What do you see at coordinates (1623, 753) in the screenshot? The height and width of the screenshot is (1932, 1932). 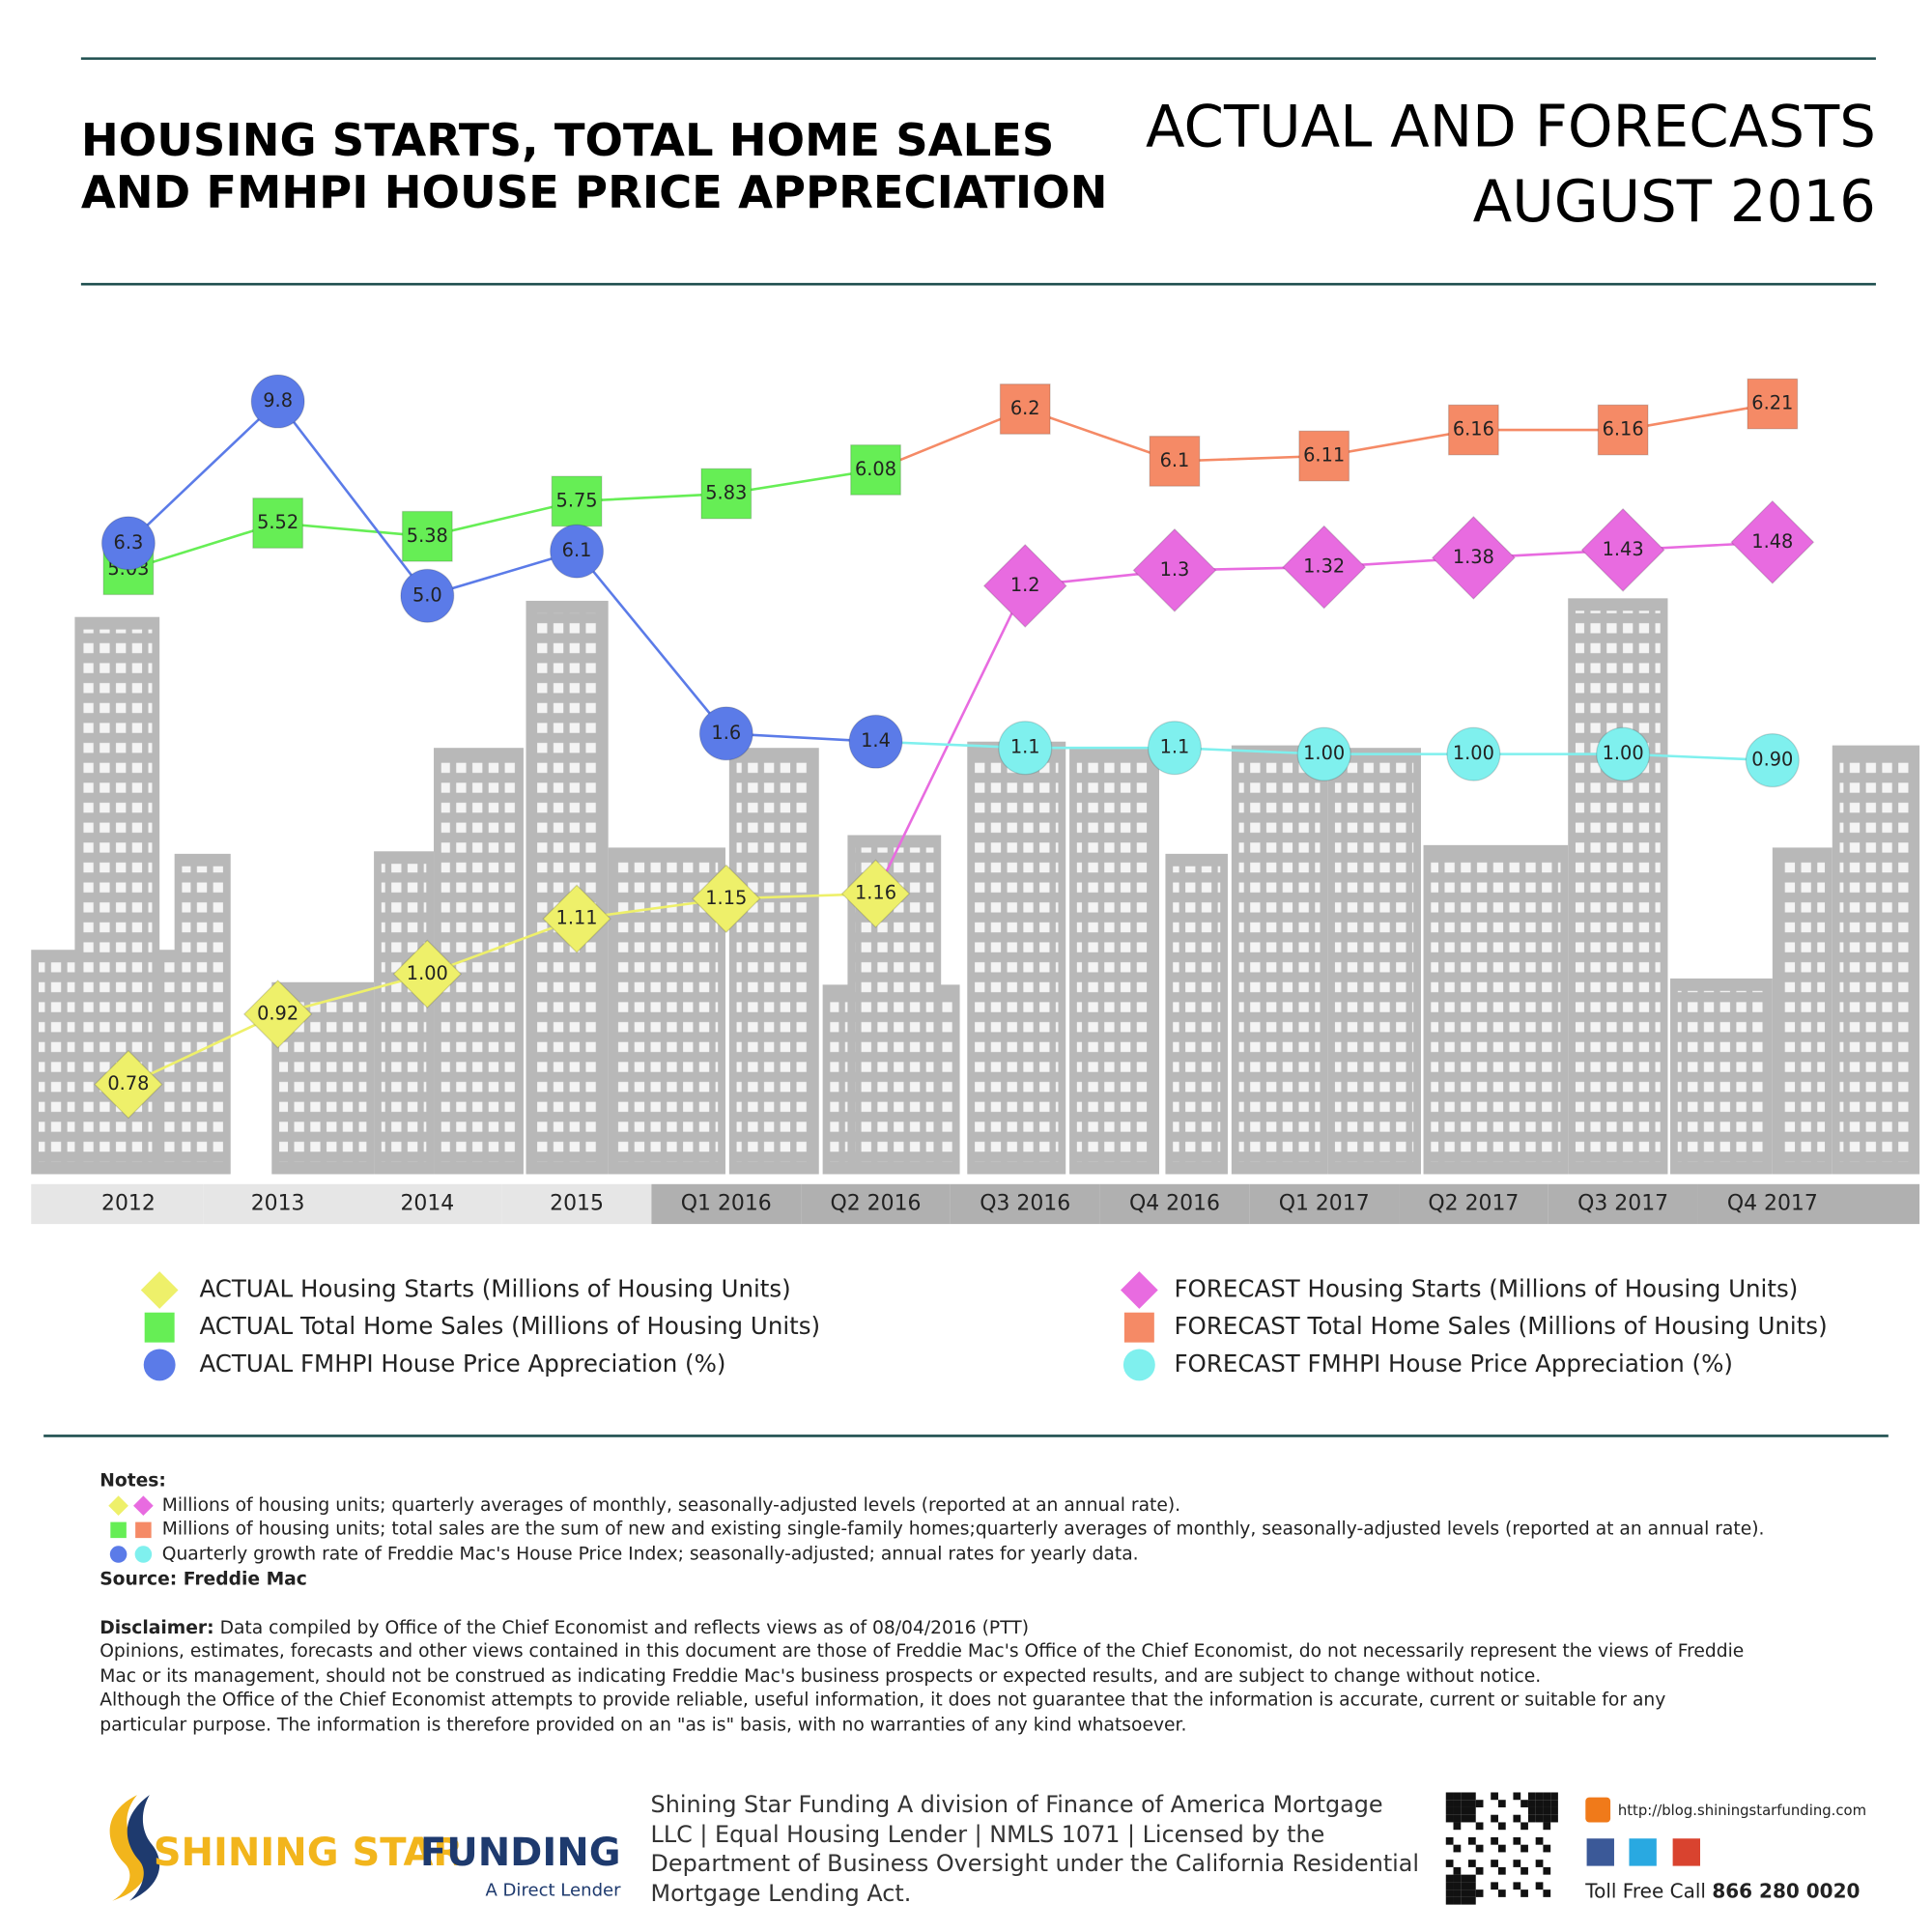 I see `data-label: 1.00` at bounding box center [1623, 753].